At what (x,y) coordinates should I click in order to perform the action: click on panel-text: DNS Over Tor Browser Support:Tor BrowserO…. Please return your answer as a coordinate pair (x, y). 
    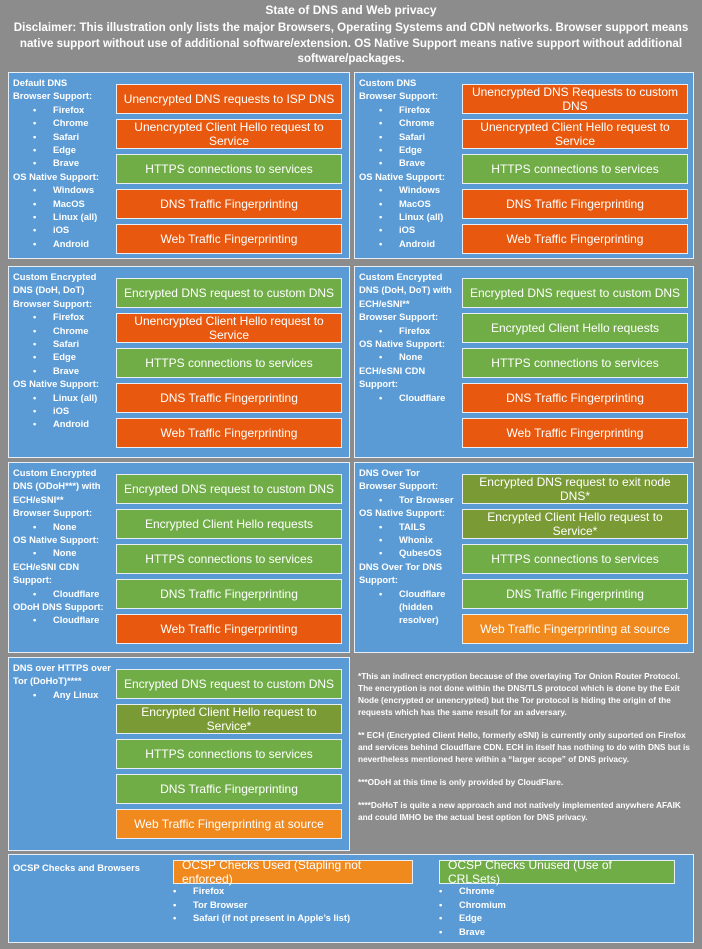
    Looking at the image, I should click on (411, 546).